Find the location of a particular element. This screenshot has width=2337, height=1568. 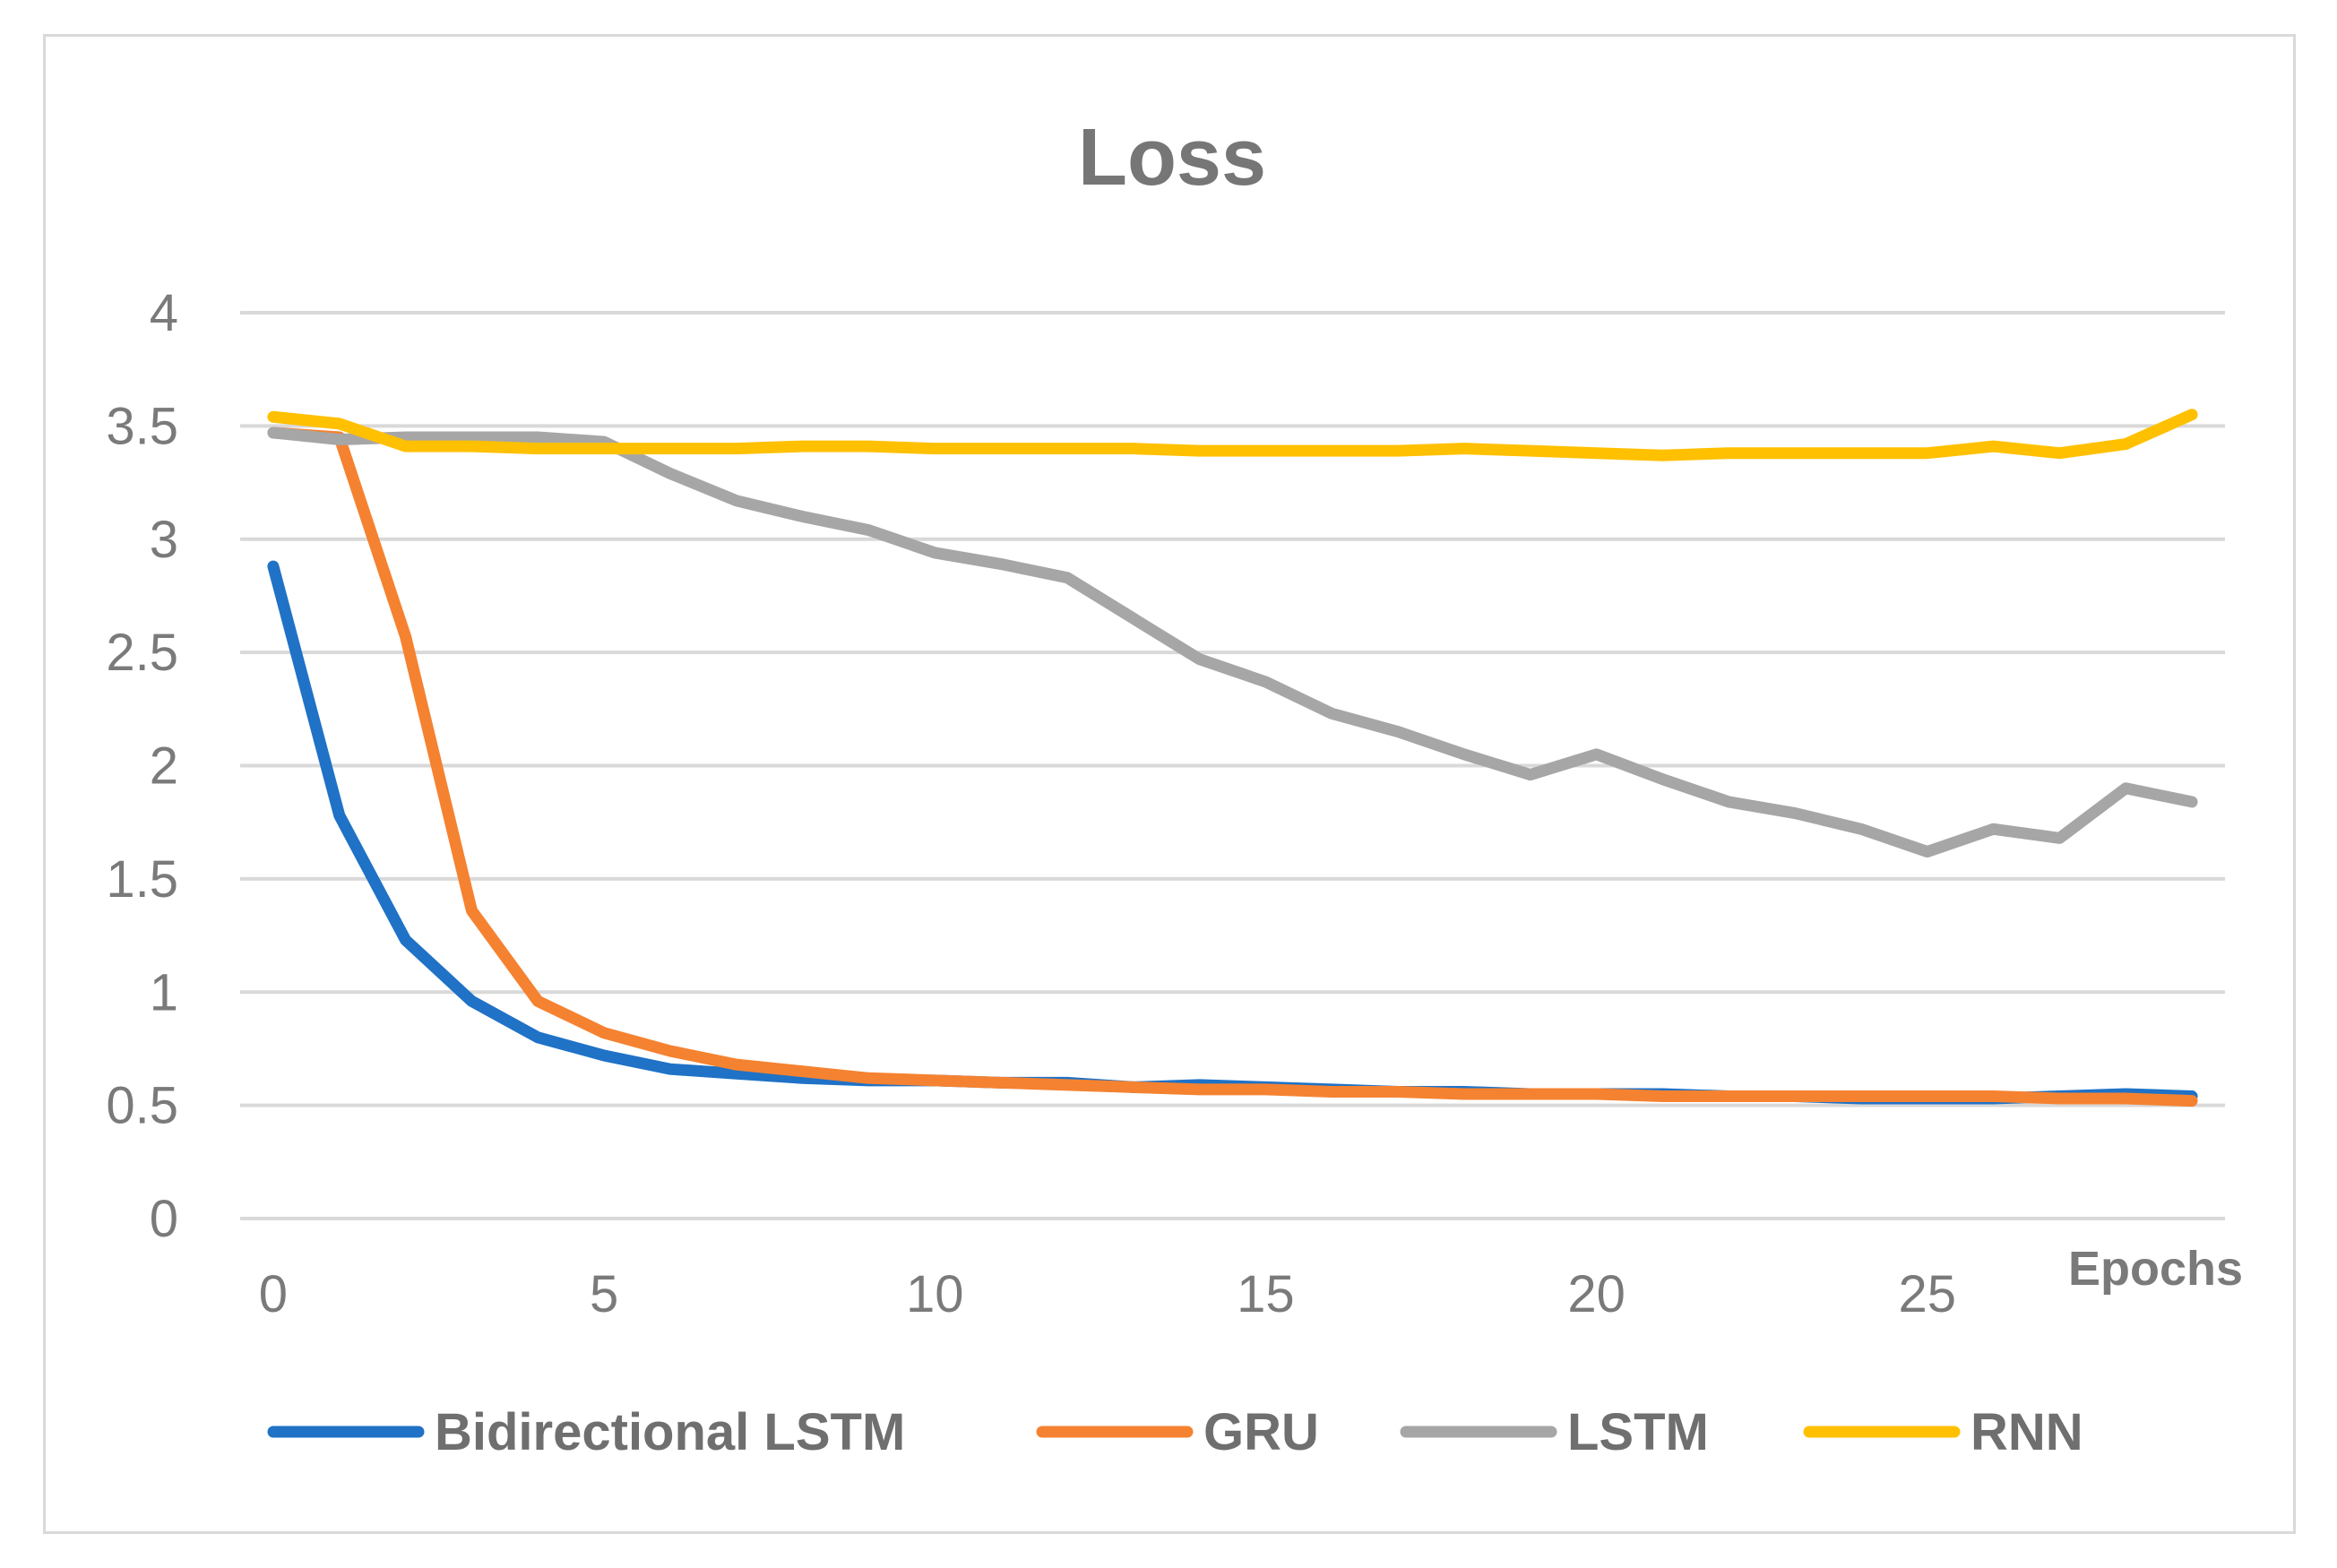

legend-label: RNN is located at coordinates (2026, 1432).